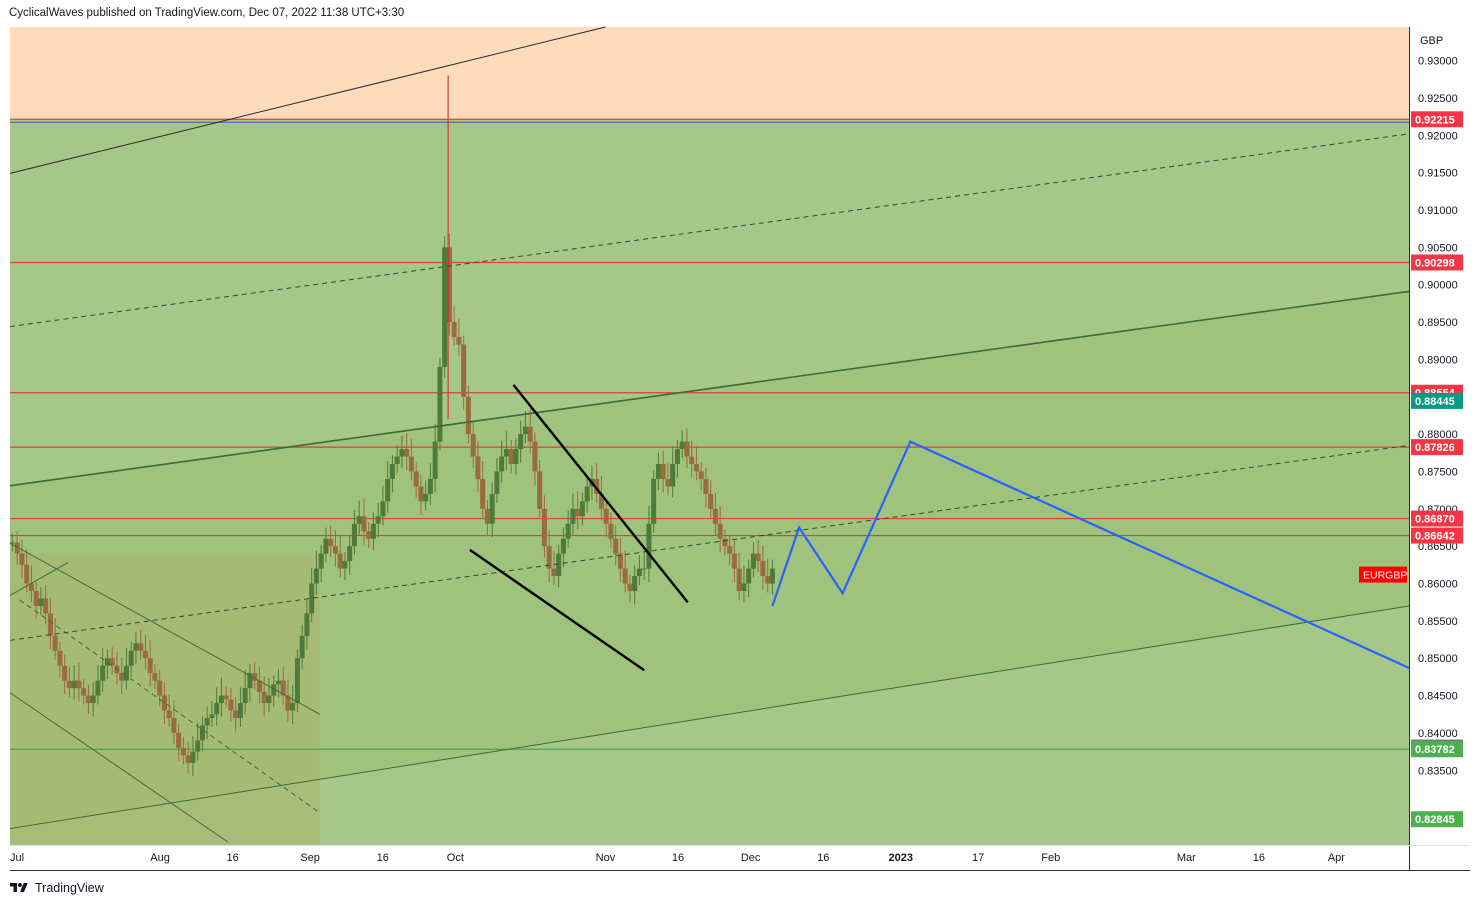  What do you see at coordinates (1438, 585) in the screenshot?
I see `price-tick-label: 0.86000` at bounding box center [1438, 585].